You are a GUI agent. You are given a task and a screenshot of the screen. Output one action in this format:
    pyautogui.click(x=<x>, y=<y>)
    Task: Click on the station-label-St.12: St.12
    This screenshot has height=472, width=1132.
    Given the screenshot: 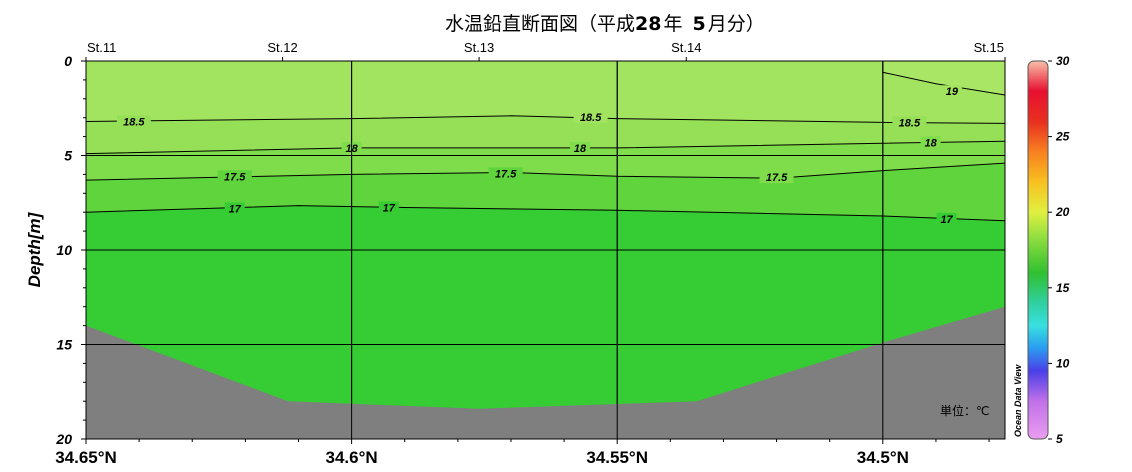 What is the action you would take?
    pyautogui.click(x=282, y=47)
    